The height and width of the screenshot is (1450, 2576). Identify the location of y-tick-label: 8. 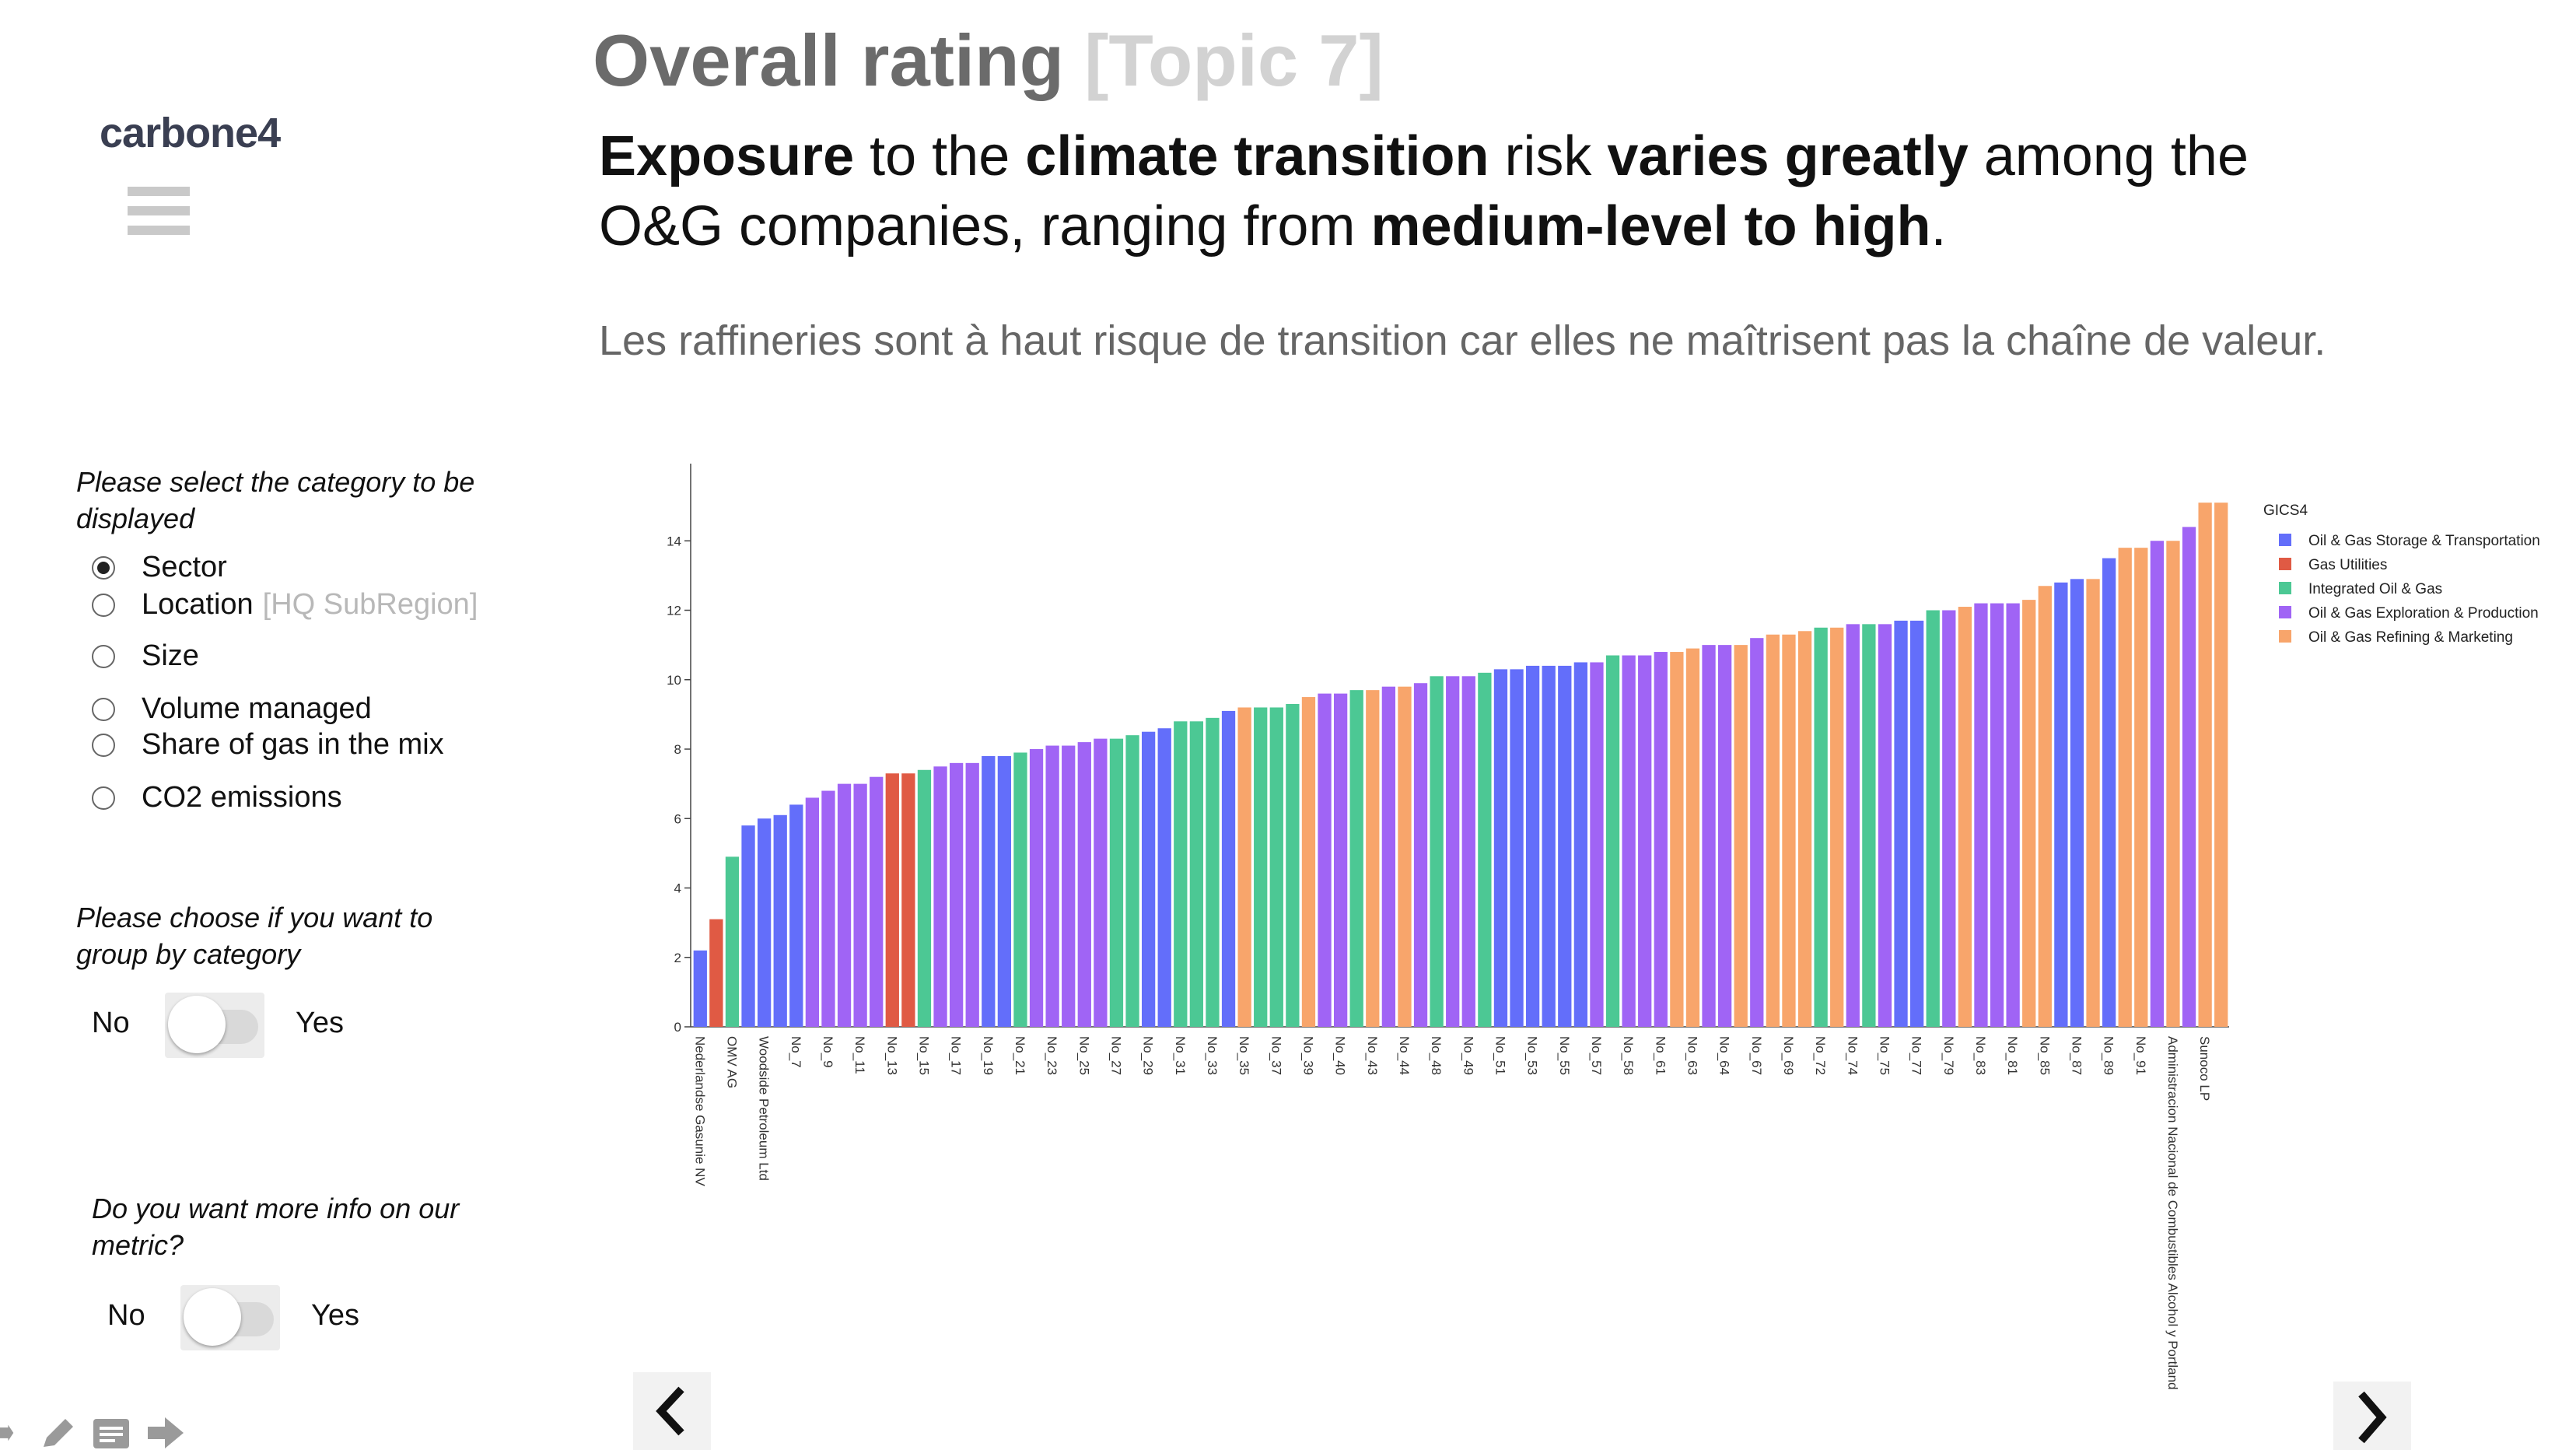
(678, 749).